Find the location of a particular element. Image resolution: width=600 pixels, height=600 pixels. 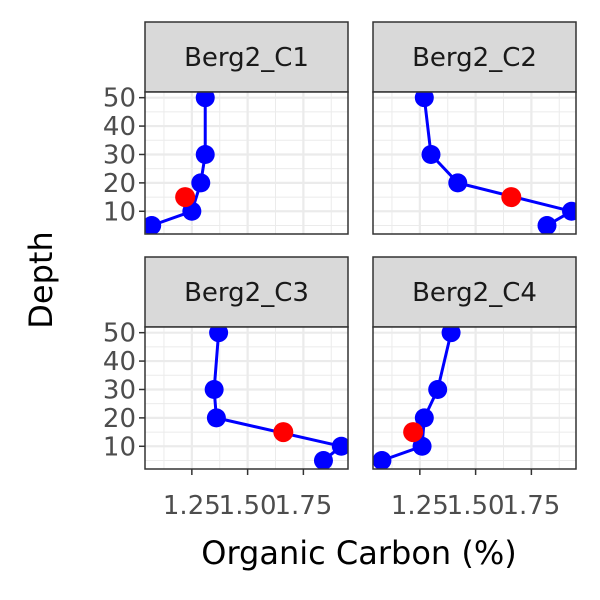

x-axis-title: Organic Carbon (%) is located at coordinates (358, 553).